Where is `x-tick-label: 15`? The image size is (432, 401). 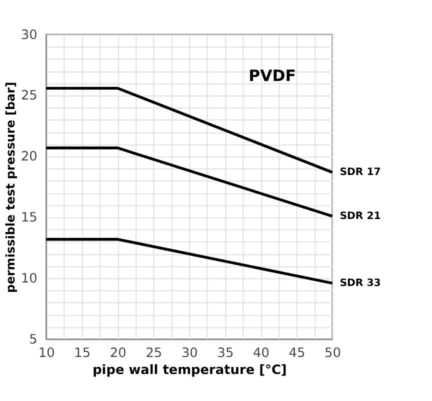 x-tick-label: 15 is located at coordinates (82, 354).